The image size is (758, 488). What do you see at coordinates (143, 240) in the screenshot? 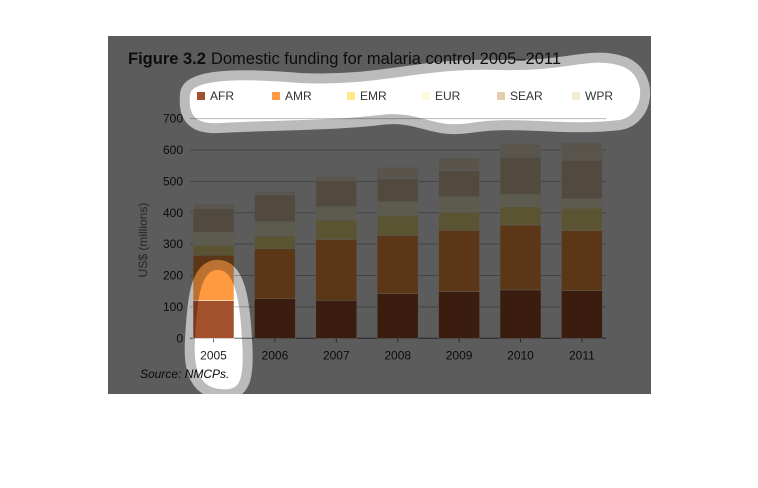
I see `y-axis-label: US$ (millions)` at bounding box center [143, 240].